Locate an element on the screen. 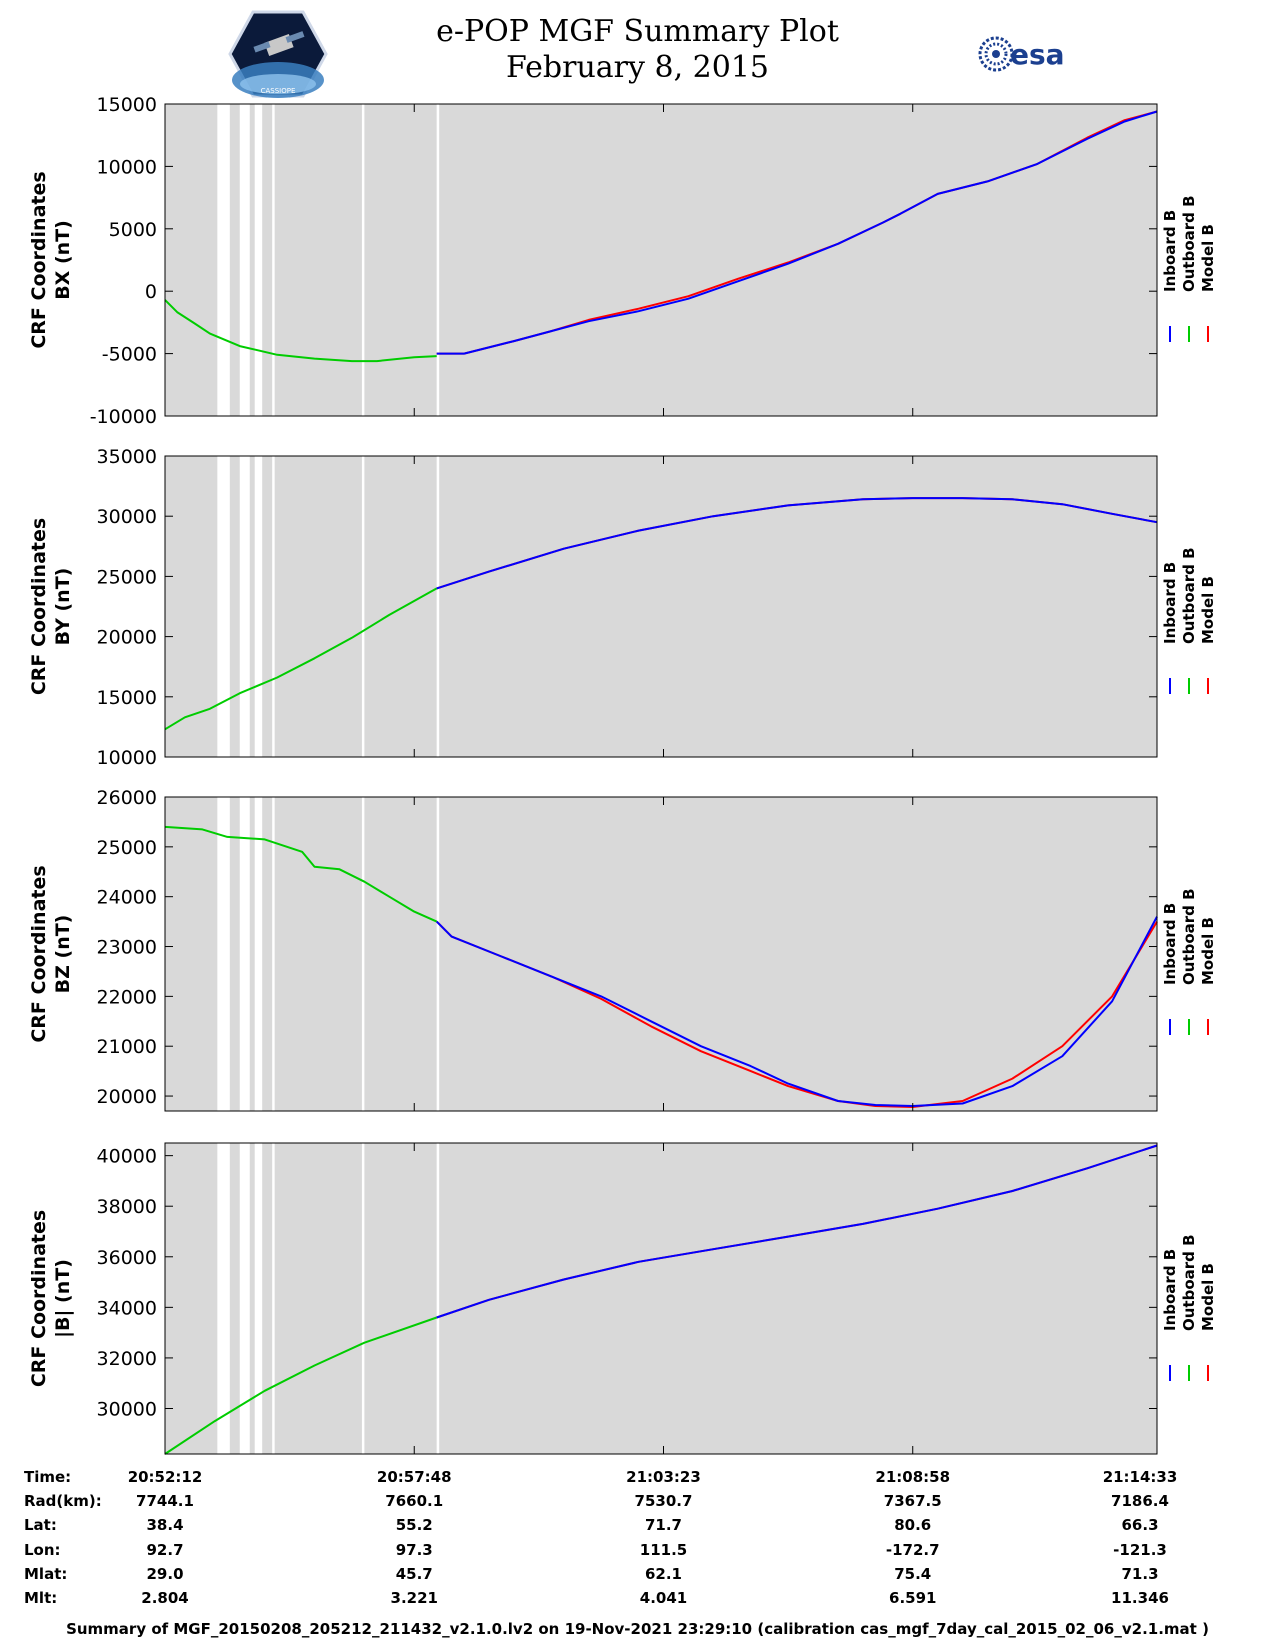 The width and height of the screenshot is (1275, 1650). orbit-value: 111.5 is located at coordinates (663, 1550).